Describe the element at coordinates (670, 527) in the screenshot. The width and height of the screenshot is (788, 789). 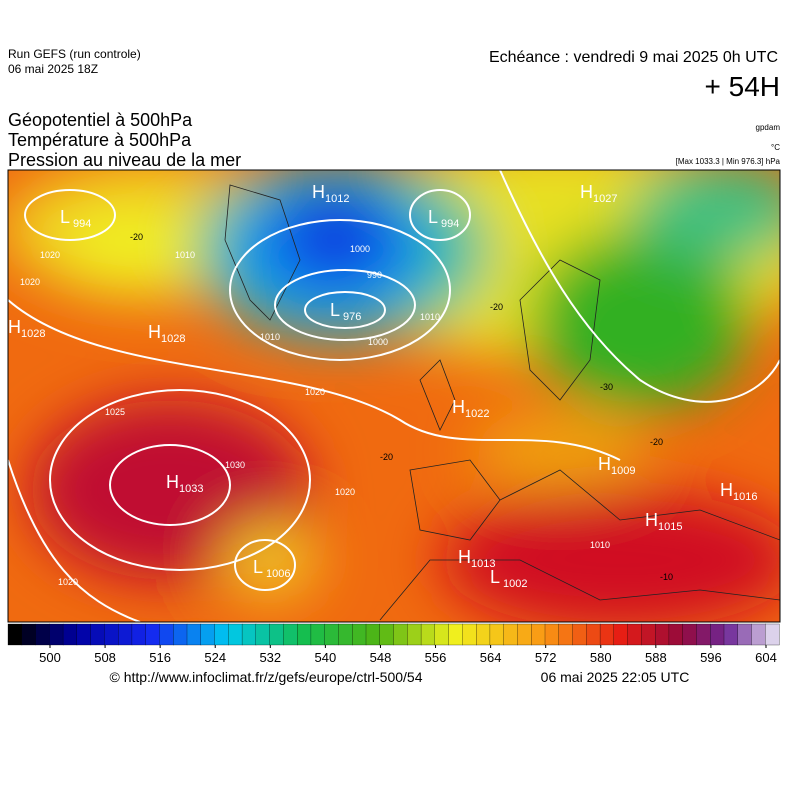
I see `center-value: 1015` at that location.